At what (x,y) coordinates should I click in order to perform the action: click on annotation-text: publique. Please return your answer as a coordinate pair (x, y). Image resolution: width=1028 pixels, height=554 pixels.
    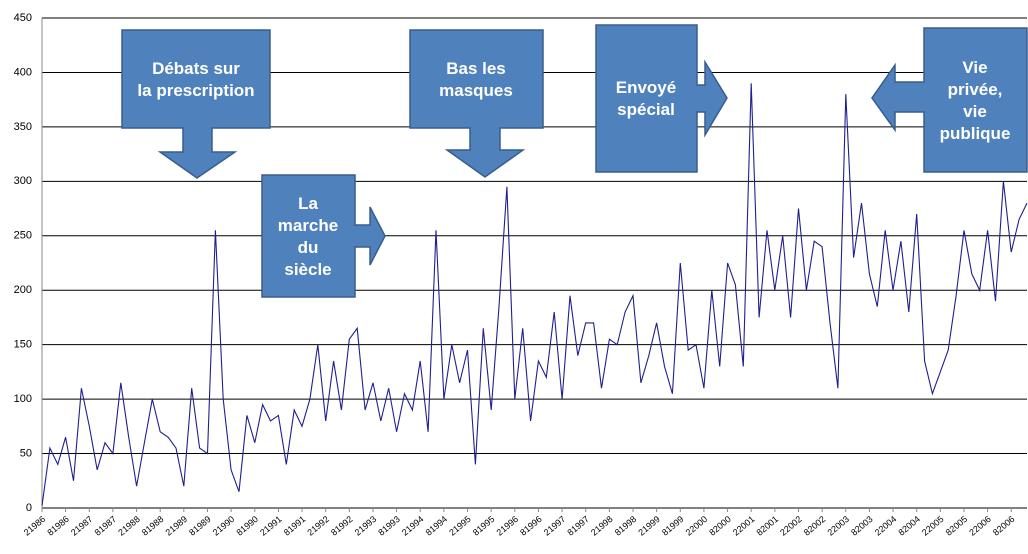
    Looking at the image, I should click on (975, 133).